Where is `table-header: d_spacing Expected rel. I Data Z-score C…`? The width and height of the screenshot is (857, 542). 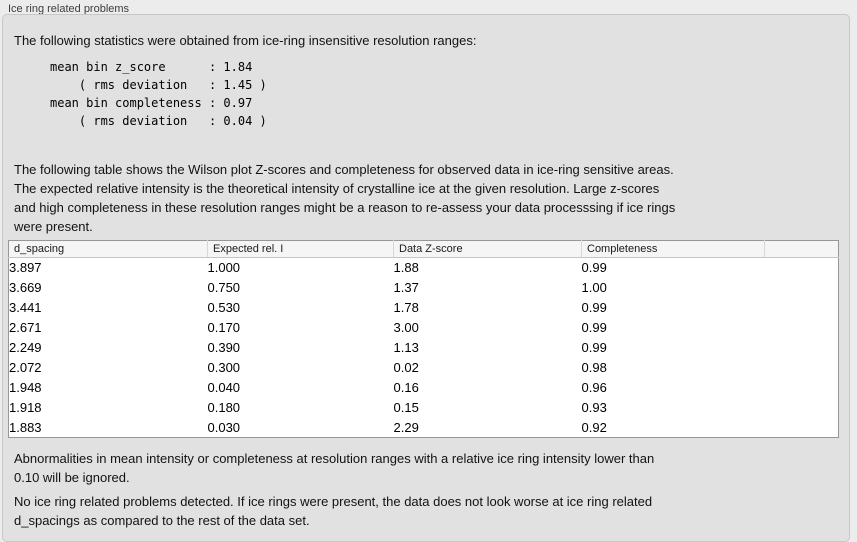
table-header: d_spacing Expected rel. I Data Z-score C… is located at coordinates (423, 249).